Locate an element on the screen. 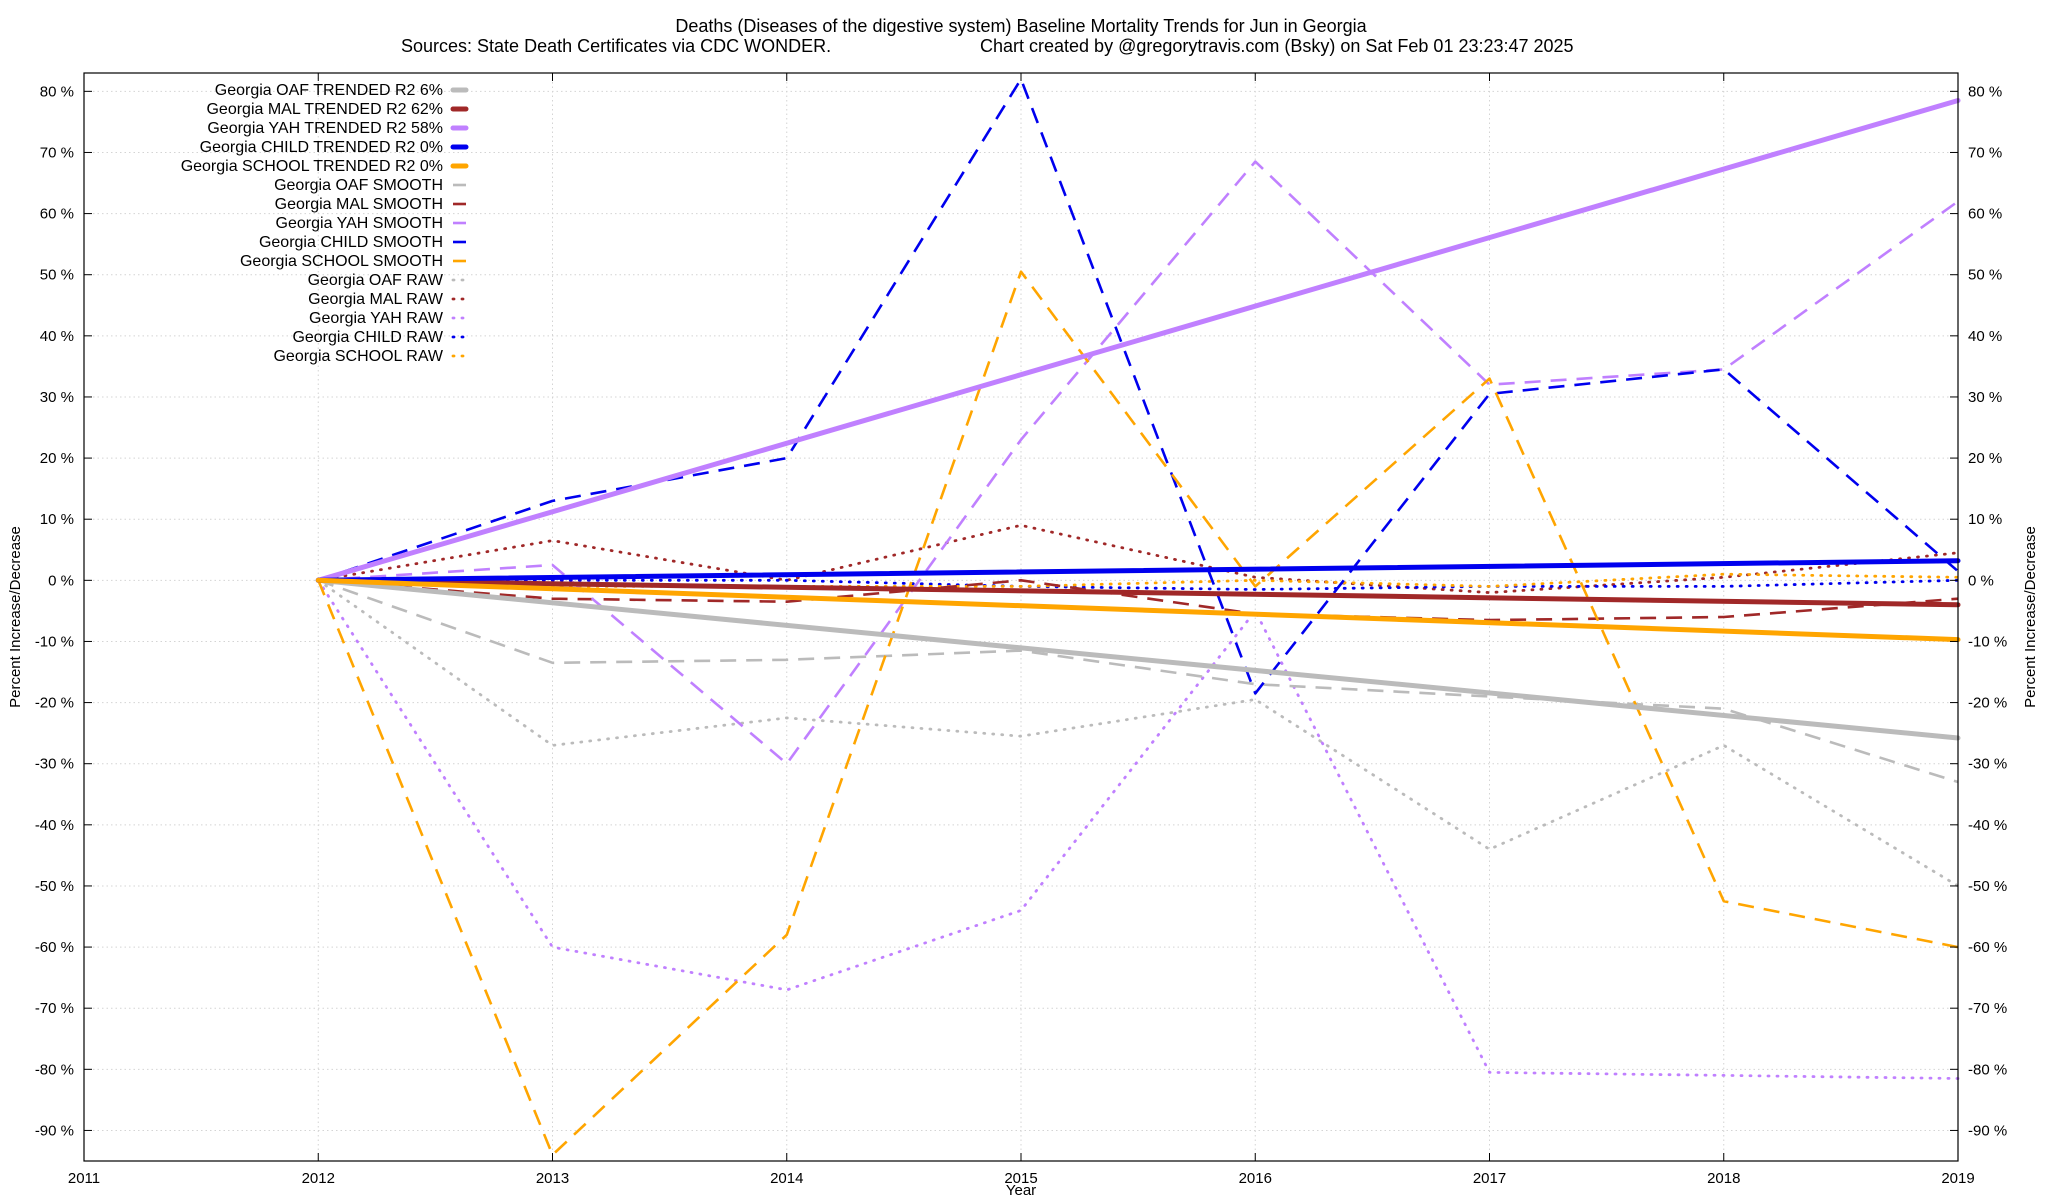 This screenshot has height=1200, width=2048. y-tick-label-right: -50 % is located at coordinates (1987, 886).